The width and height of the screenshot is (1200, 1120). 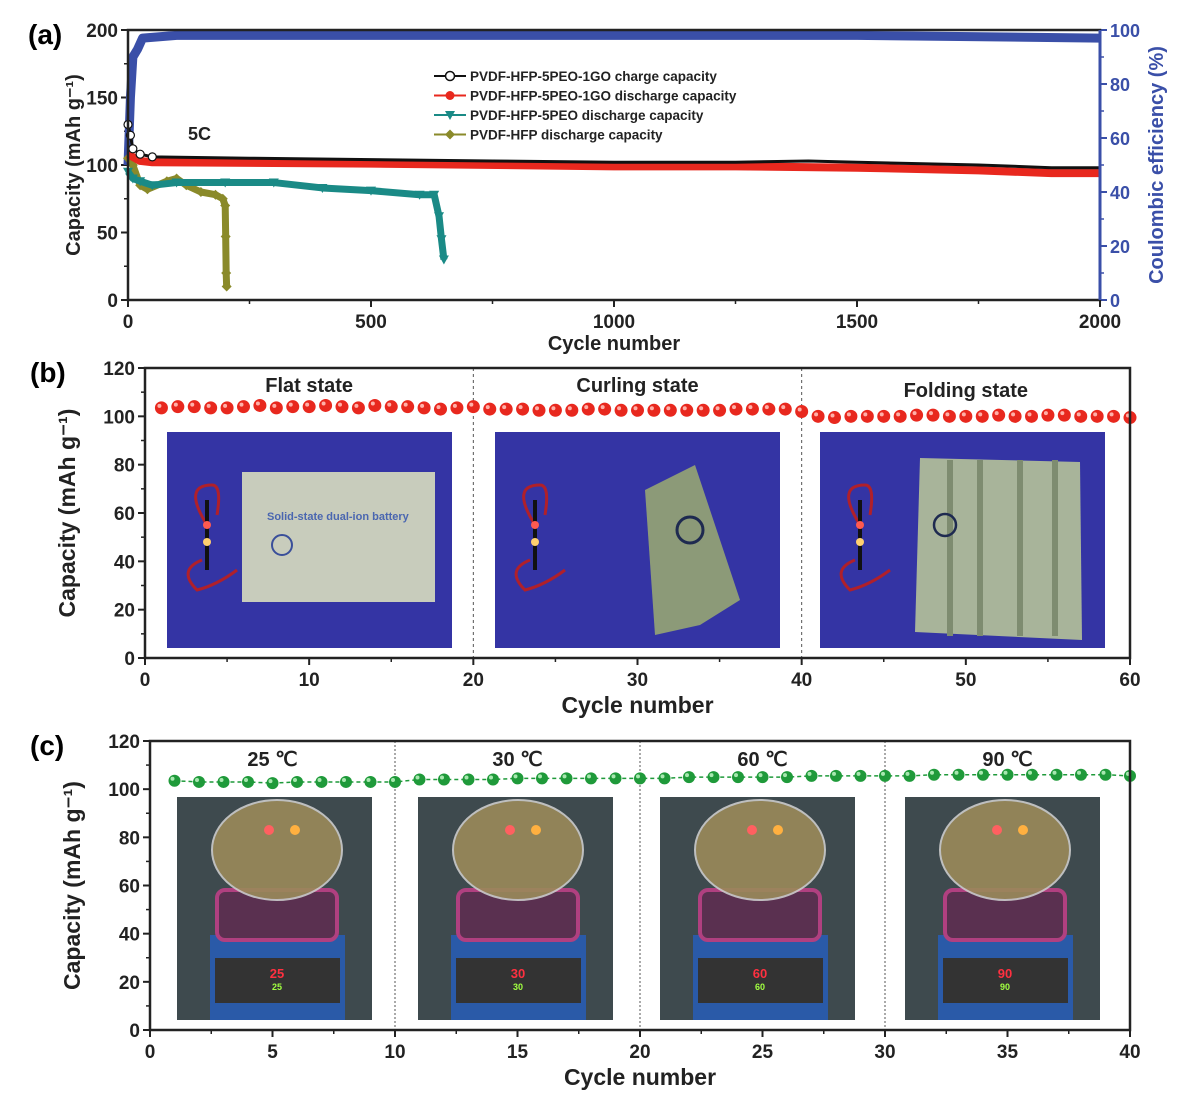 I want to click on battery-photo, so click(x=637, y=540).